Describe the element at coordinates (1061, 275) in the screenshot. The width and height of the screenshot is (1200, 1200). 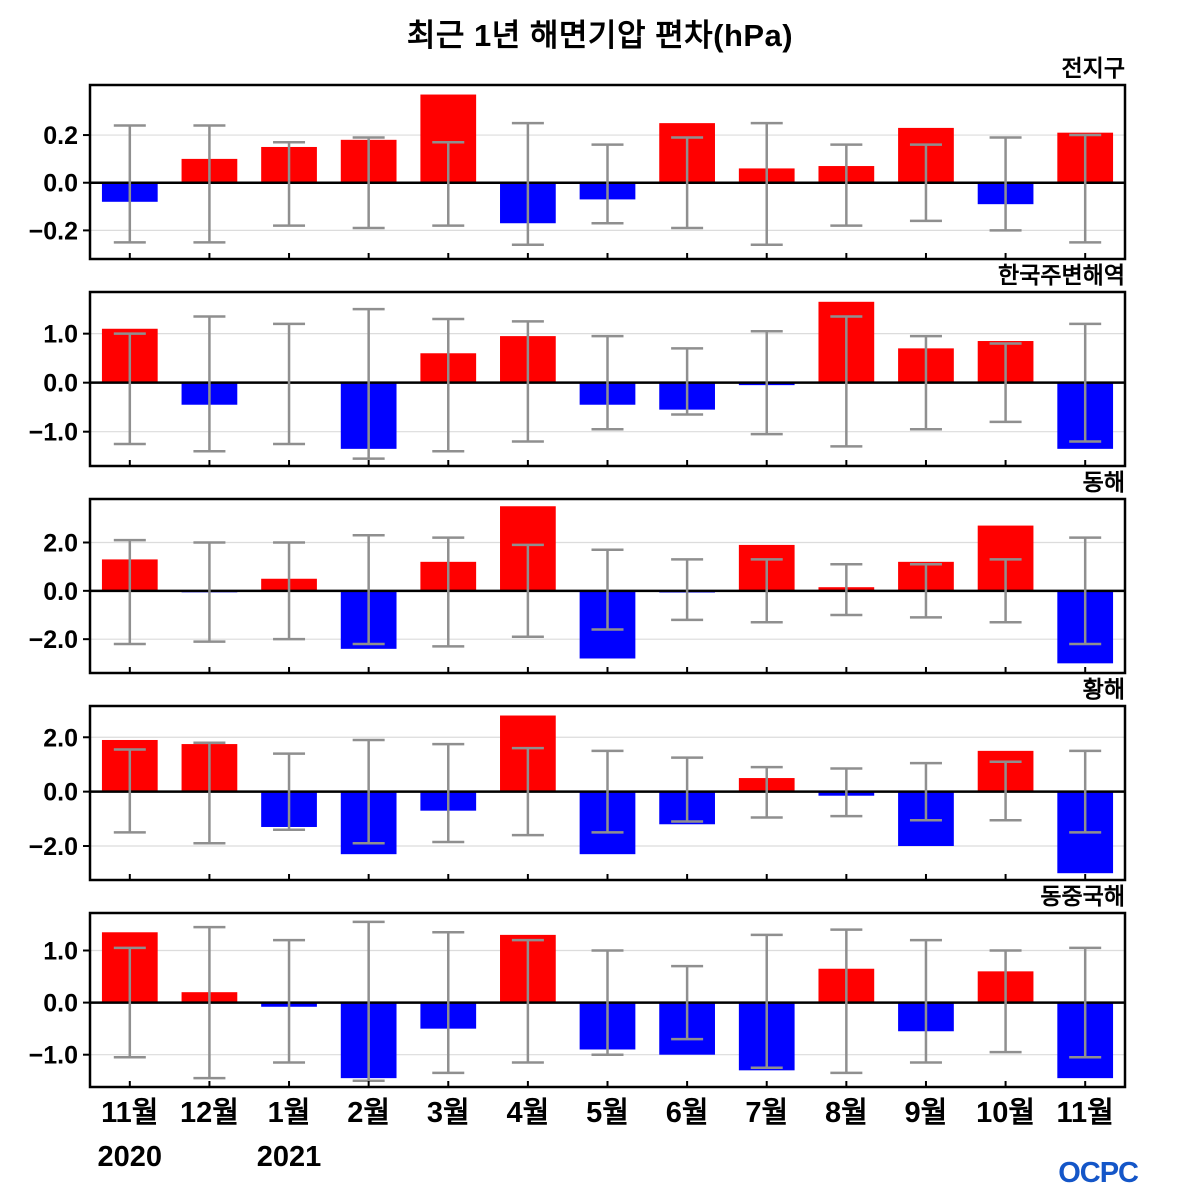
I see `panel-title: 한국주변해역` at that location.